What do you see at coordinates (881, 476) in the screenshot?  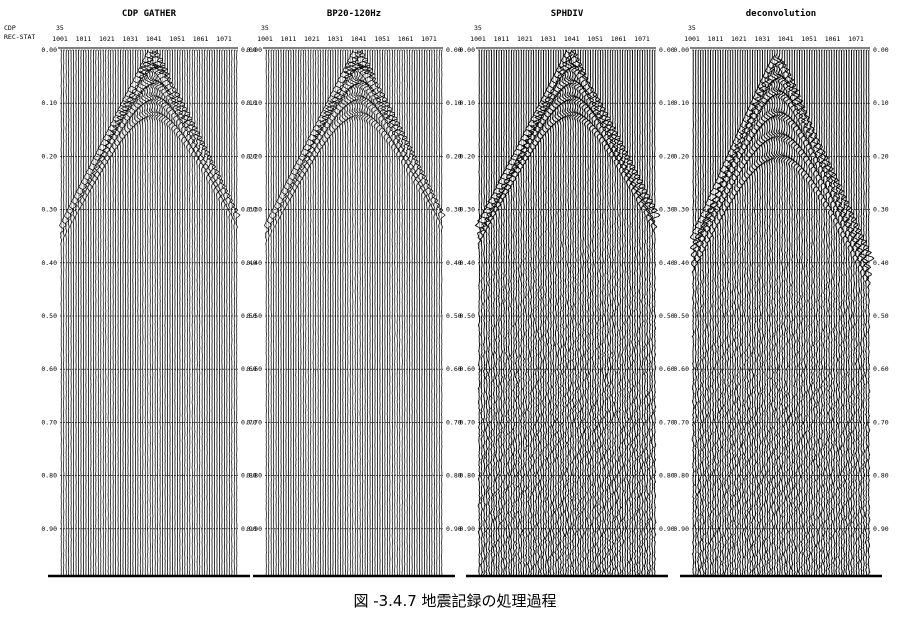 I see `time-label-right: 0.80` at bounding box center [881, 476].